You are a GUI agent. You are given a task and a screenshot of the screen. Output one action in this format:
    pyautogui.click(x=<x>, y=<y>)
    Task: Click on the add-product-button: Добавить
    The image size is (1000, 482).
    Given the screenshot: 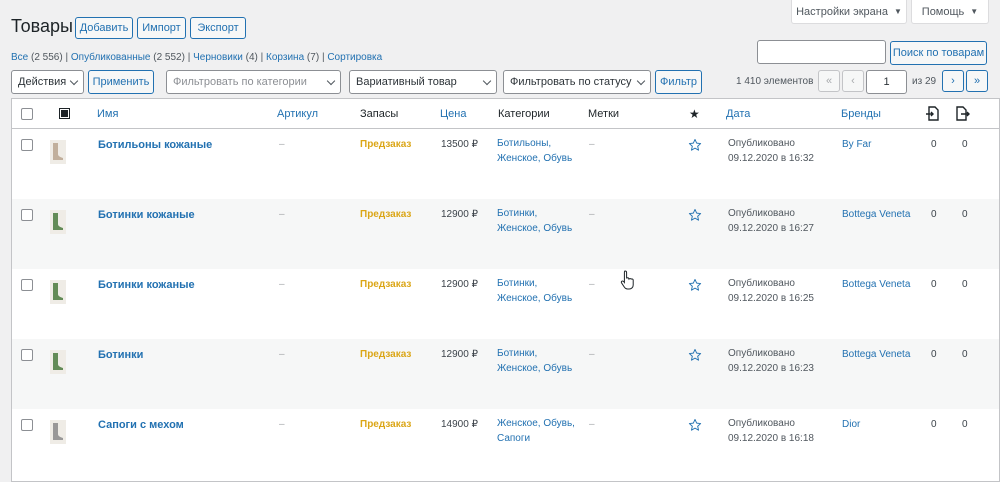 What is the action you would take?
    pyautogui.click(x=104, y=28)
    